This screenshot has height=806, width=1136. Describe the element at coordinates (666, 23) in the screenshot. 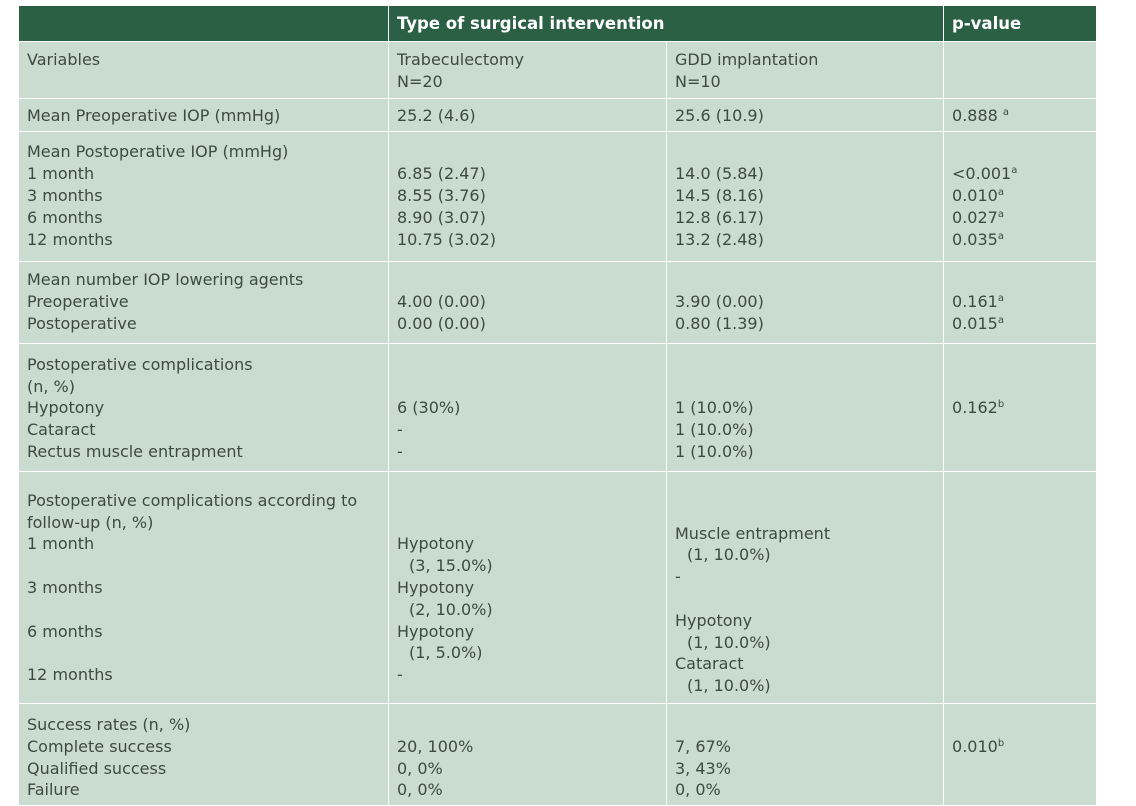

I see `header-type-of-intervention: Type of surgical intervention` at that location.